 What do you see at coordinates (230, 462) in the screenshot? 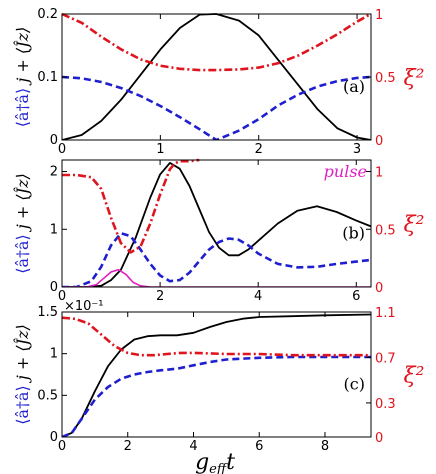
I see `x-axis-label-t: t` at bounding box center [230, 462].